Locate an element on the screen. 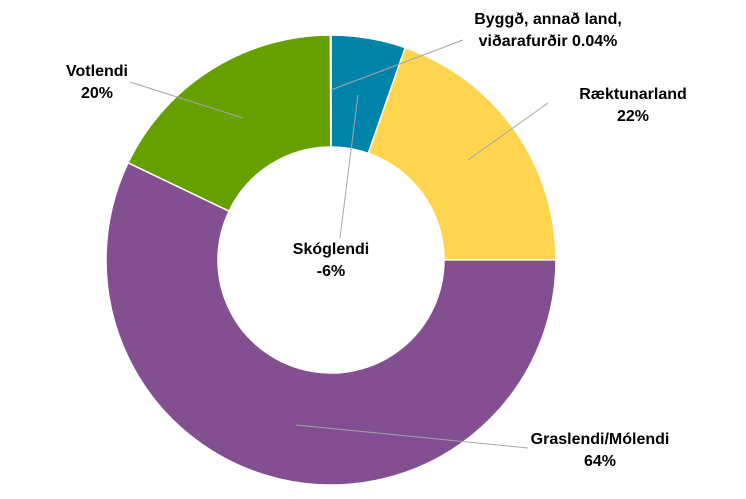 This screenshot has height=499, width=746. category-label: Votlendi is located at coordinates (97, 71).